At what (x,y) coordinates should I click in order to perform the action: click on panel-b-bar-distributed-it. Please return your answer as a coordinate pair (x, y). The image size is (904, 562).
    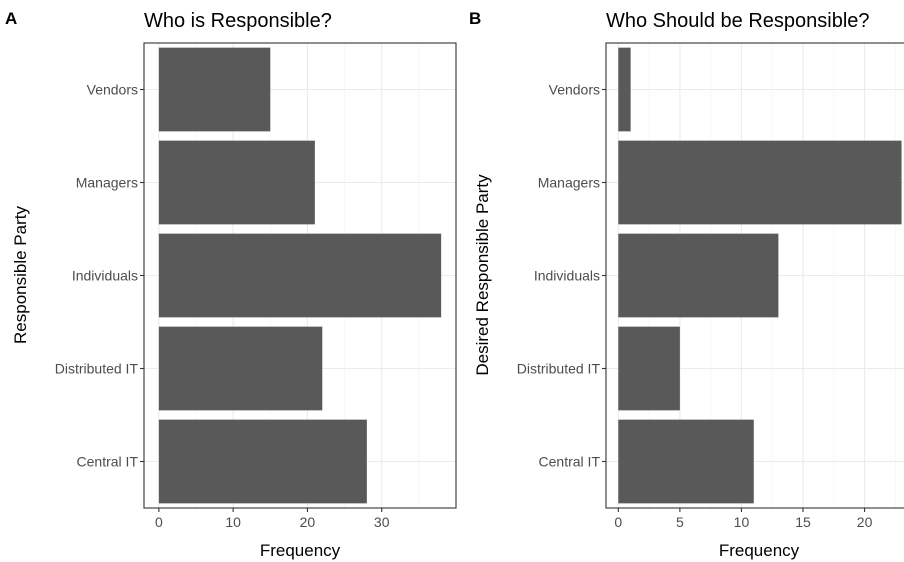
    Looking at the image, I should click on (649, 368).